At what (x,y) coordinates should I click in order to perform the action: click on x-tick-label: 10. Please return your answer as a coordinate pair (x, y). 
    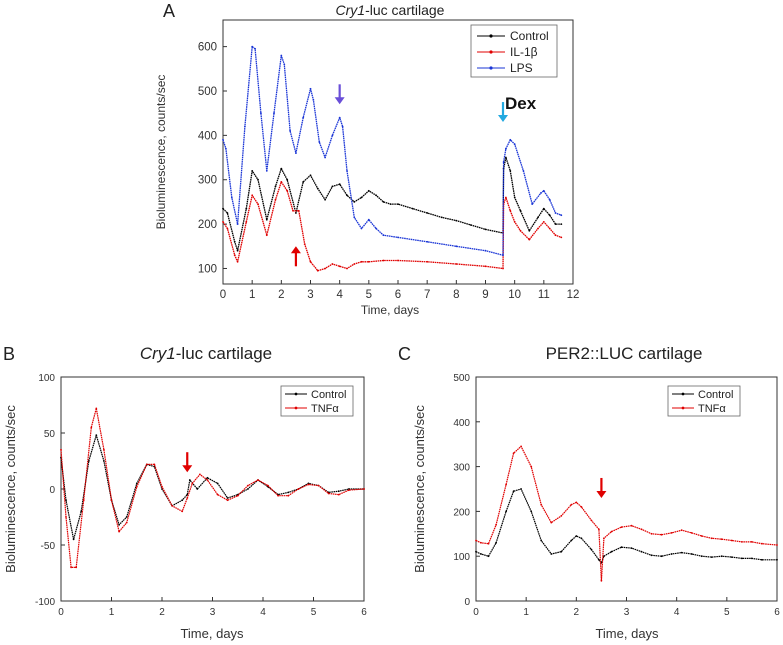
    Looking at the image, I should click on (514, 295).